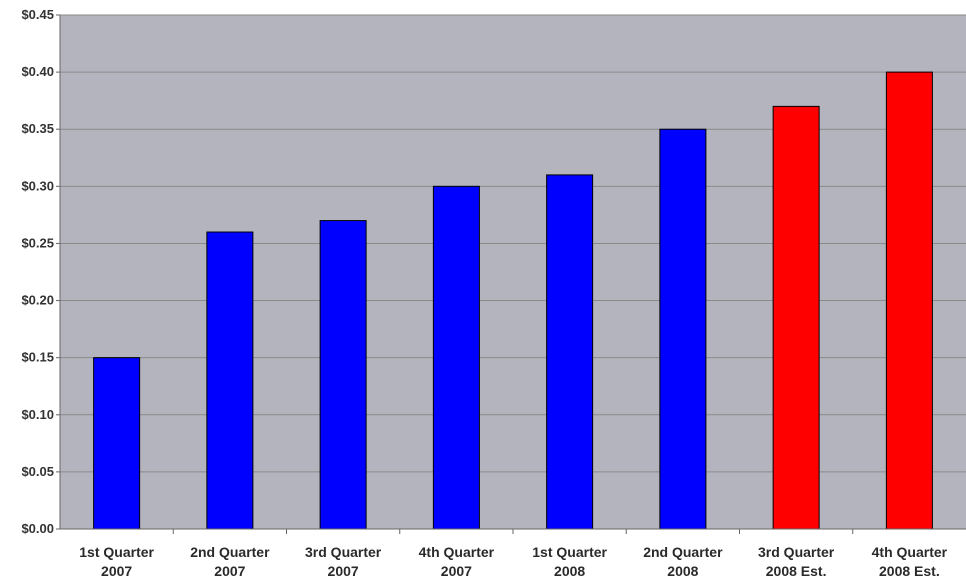 The height and width of the screenshot is (584, 966). What do you see at coordinates (116, 561) in the screenshot?
I see `x-tick-label: 1st Quarter 2007` at bounding box center [116, 561].